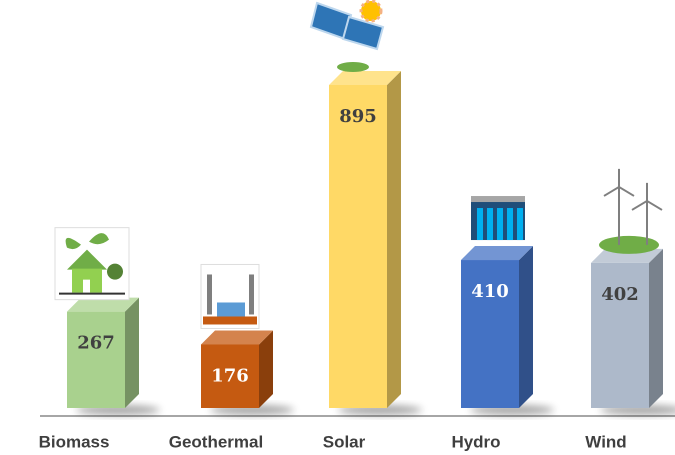  What do you see at coordinates (629, 244) in the screenshot?
I see `icon-hill` at bounding box center [629, 244].